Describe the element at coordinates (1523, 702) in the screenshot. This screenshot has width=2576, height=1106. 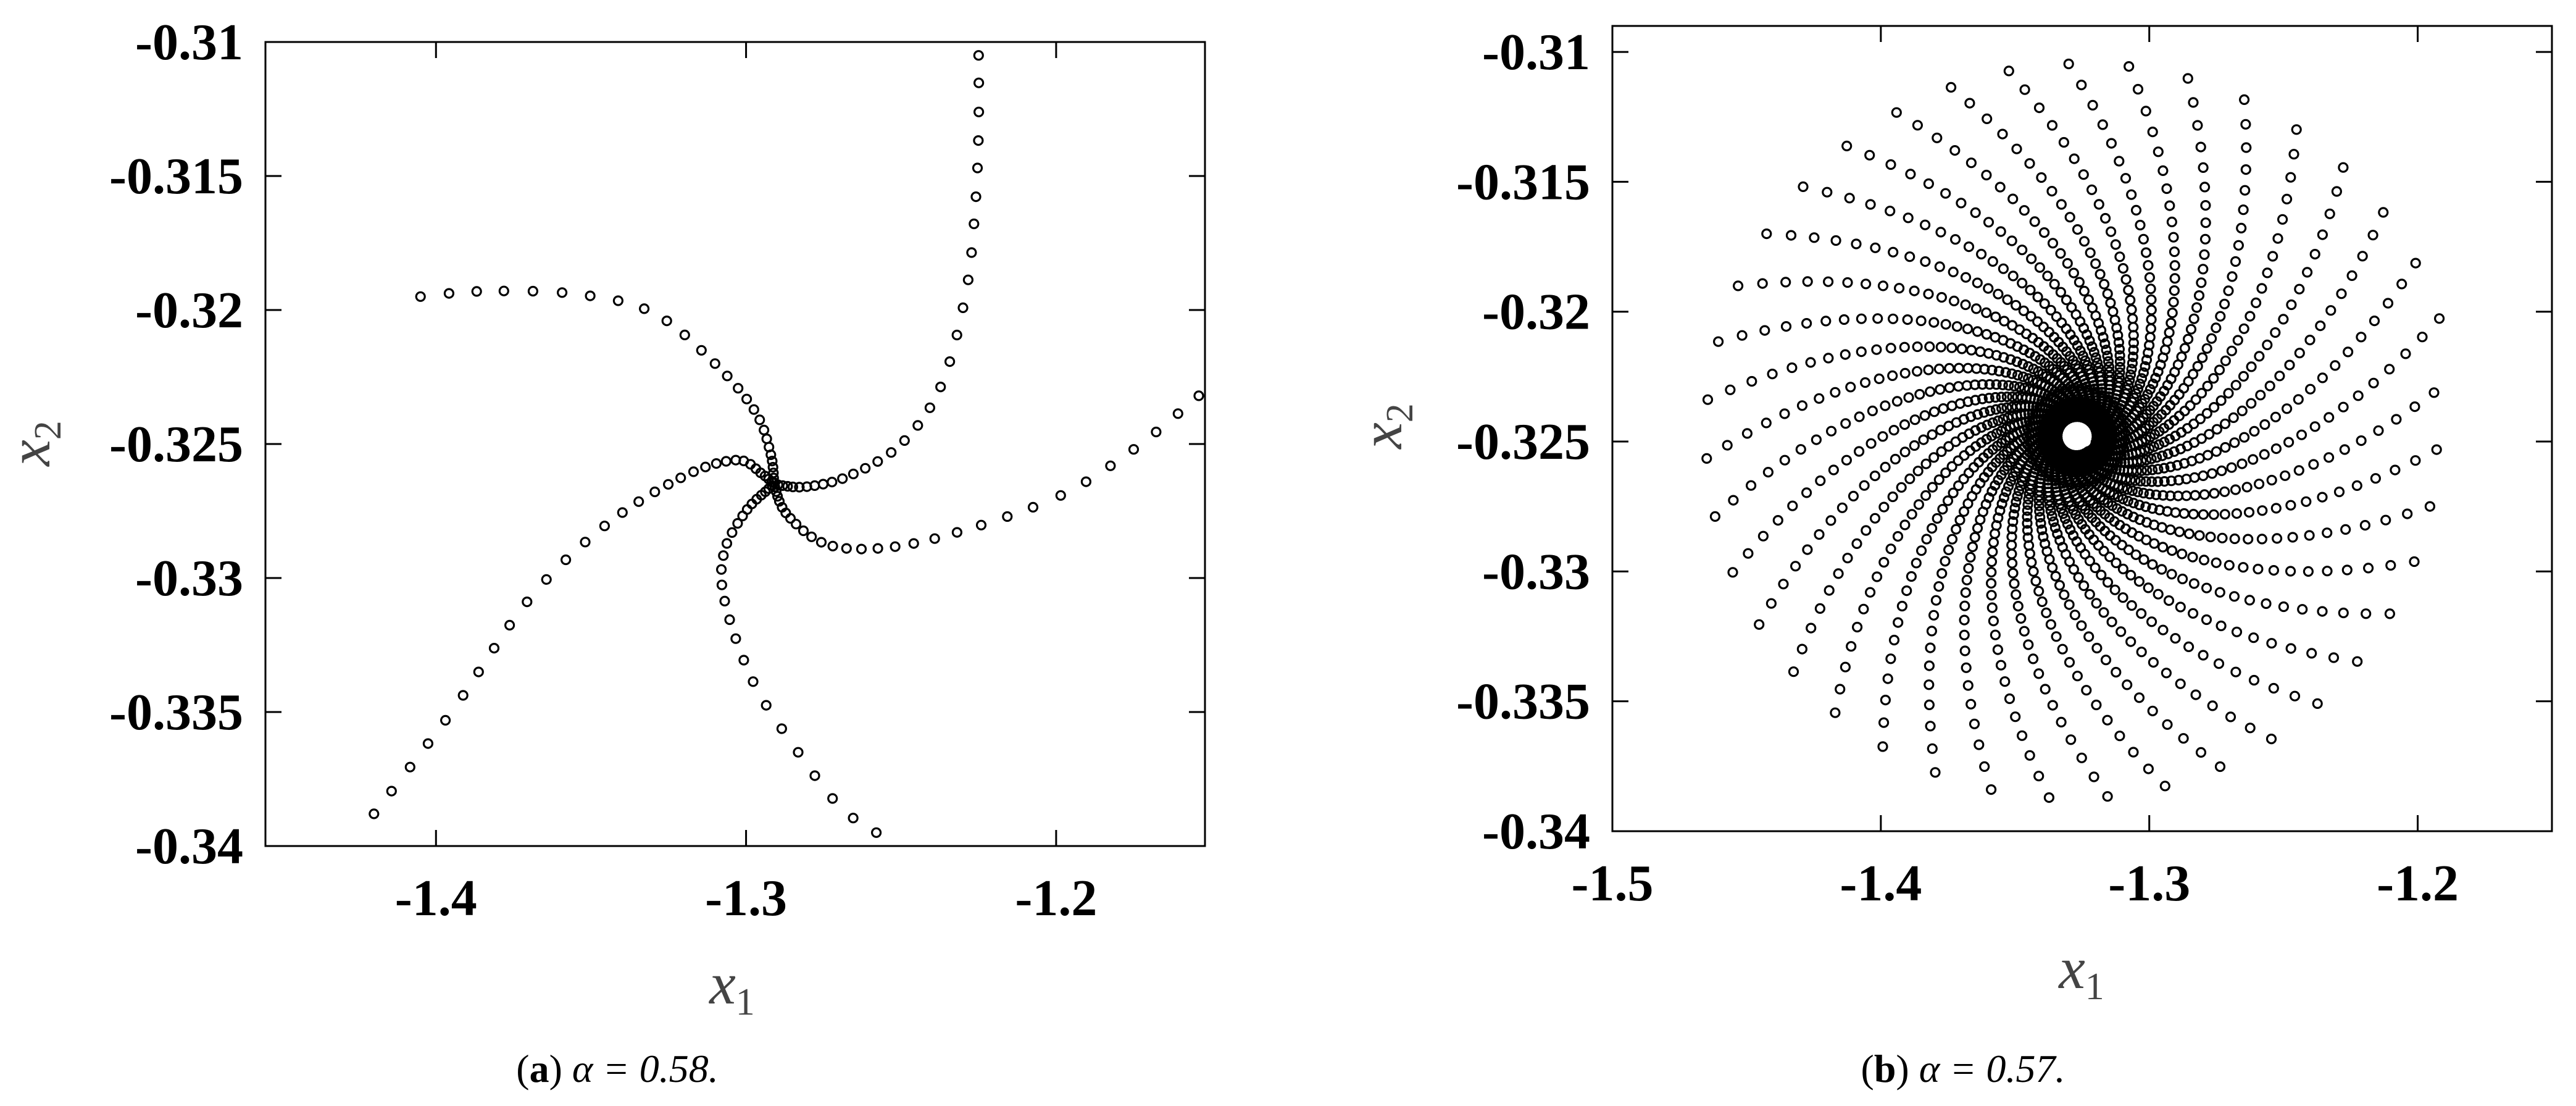
I see `b-ytick-label: -0.335` at that location.